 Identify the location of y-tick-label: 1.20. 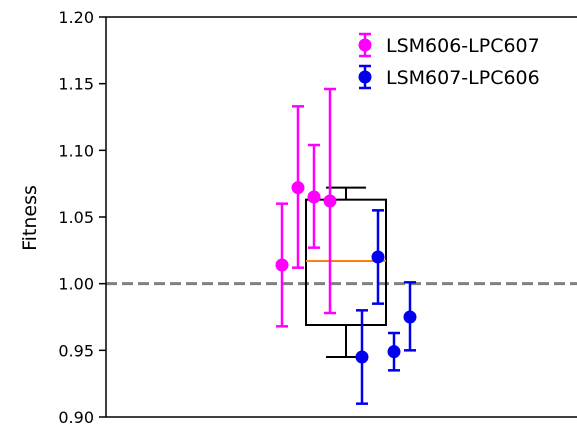
(76, 17).